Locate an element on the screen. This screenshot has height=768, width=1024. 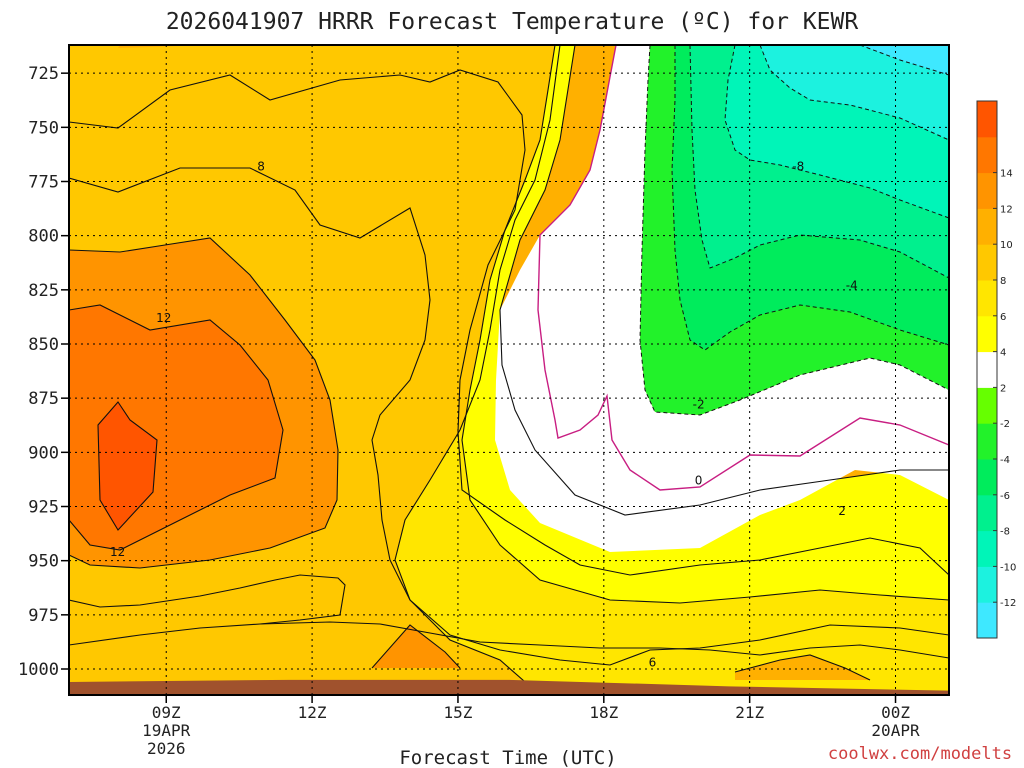
y-tick-label-850: 850 is located at coordinates (43, 345).